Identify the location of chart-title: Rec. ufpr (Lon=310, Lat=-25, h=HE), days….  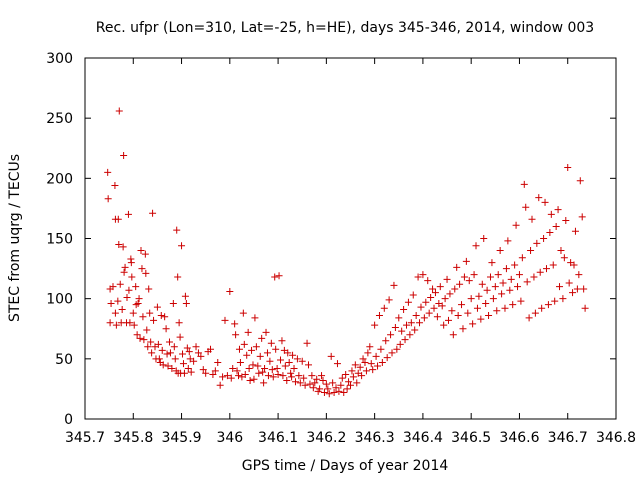
(345, 28).